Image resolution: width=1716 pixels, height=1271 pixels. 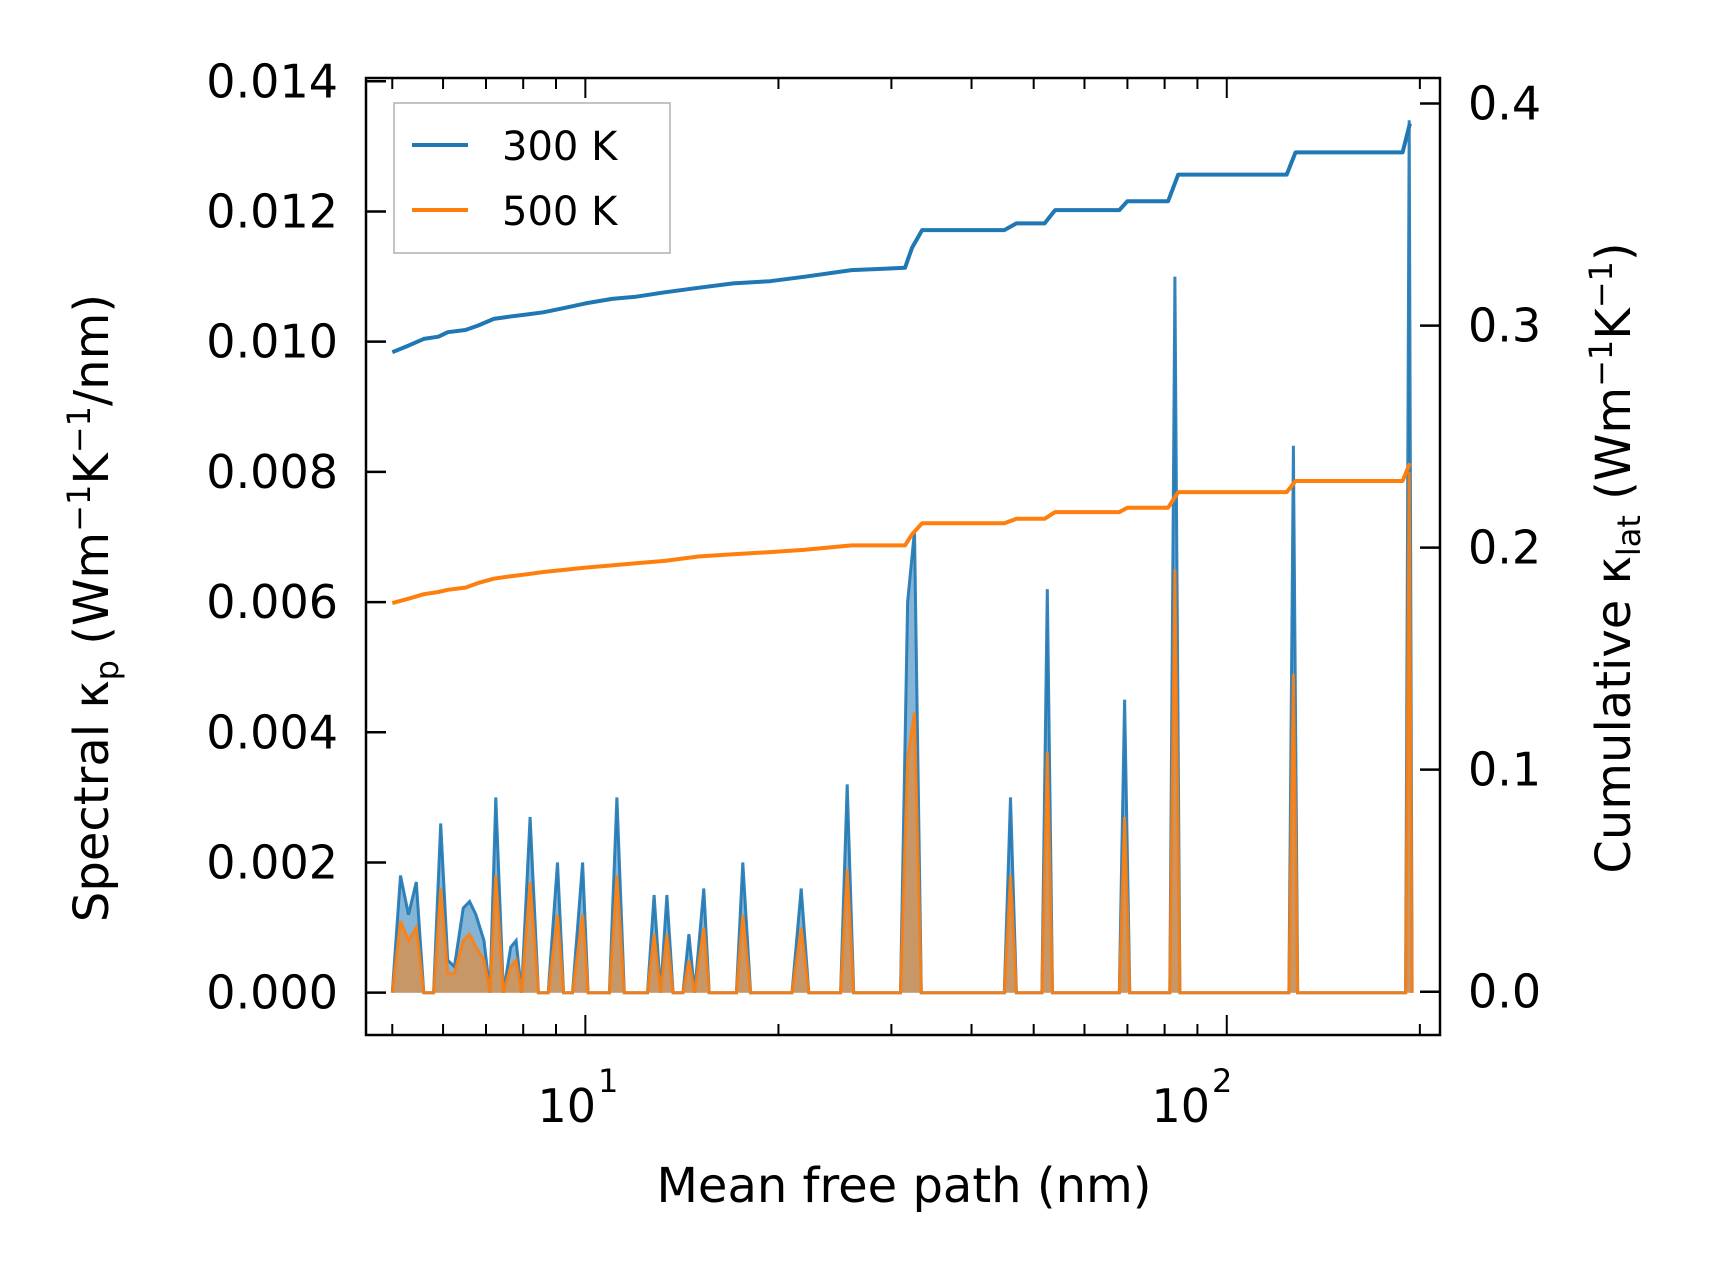 What do you see at coordinates (272, 81) in the screenshot?
I see `y-left-tick-label-7: 0.014` at bounding box center [272, 81].